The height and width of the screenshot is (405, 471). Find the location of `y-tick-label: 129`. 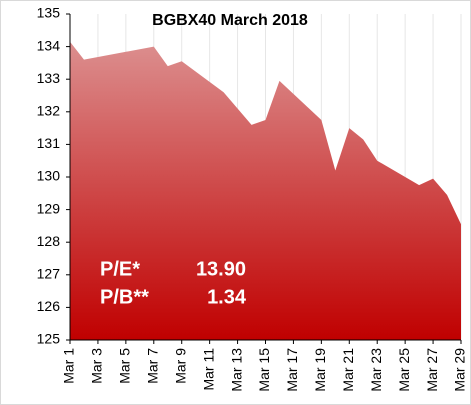

y-tick-label: 129 is located at coordinates (49, 208).